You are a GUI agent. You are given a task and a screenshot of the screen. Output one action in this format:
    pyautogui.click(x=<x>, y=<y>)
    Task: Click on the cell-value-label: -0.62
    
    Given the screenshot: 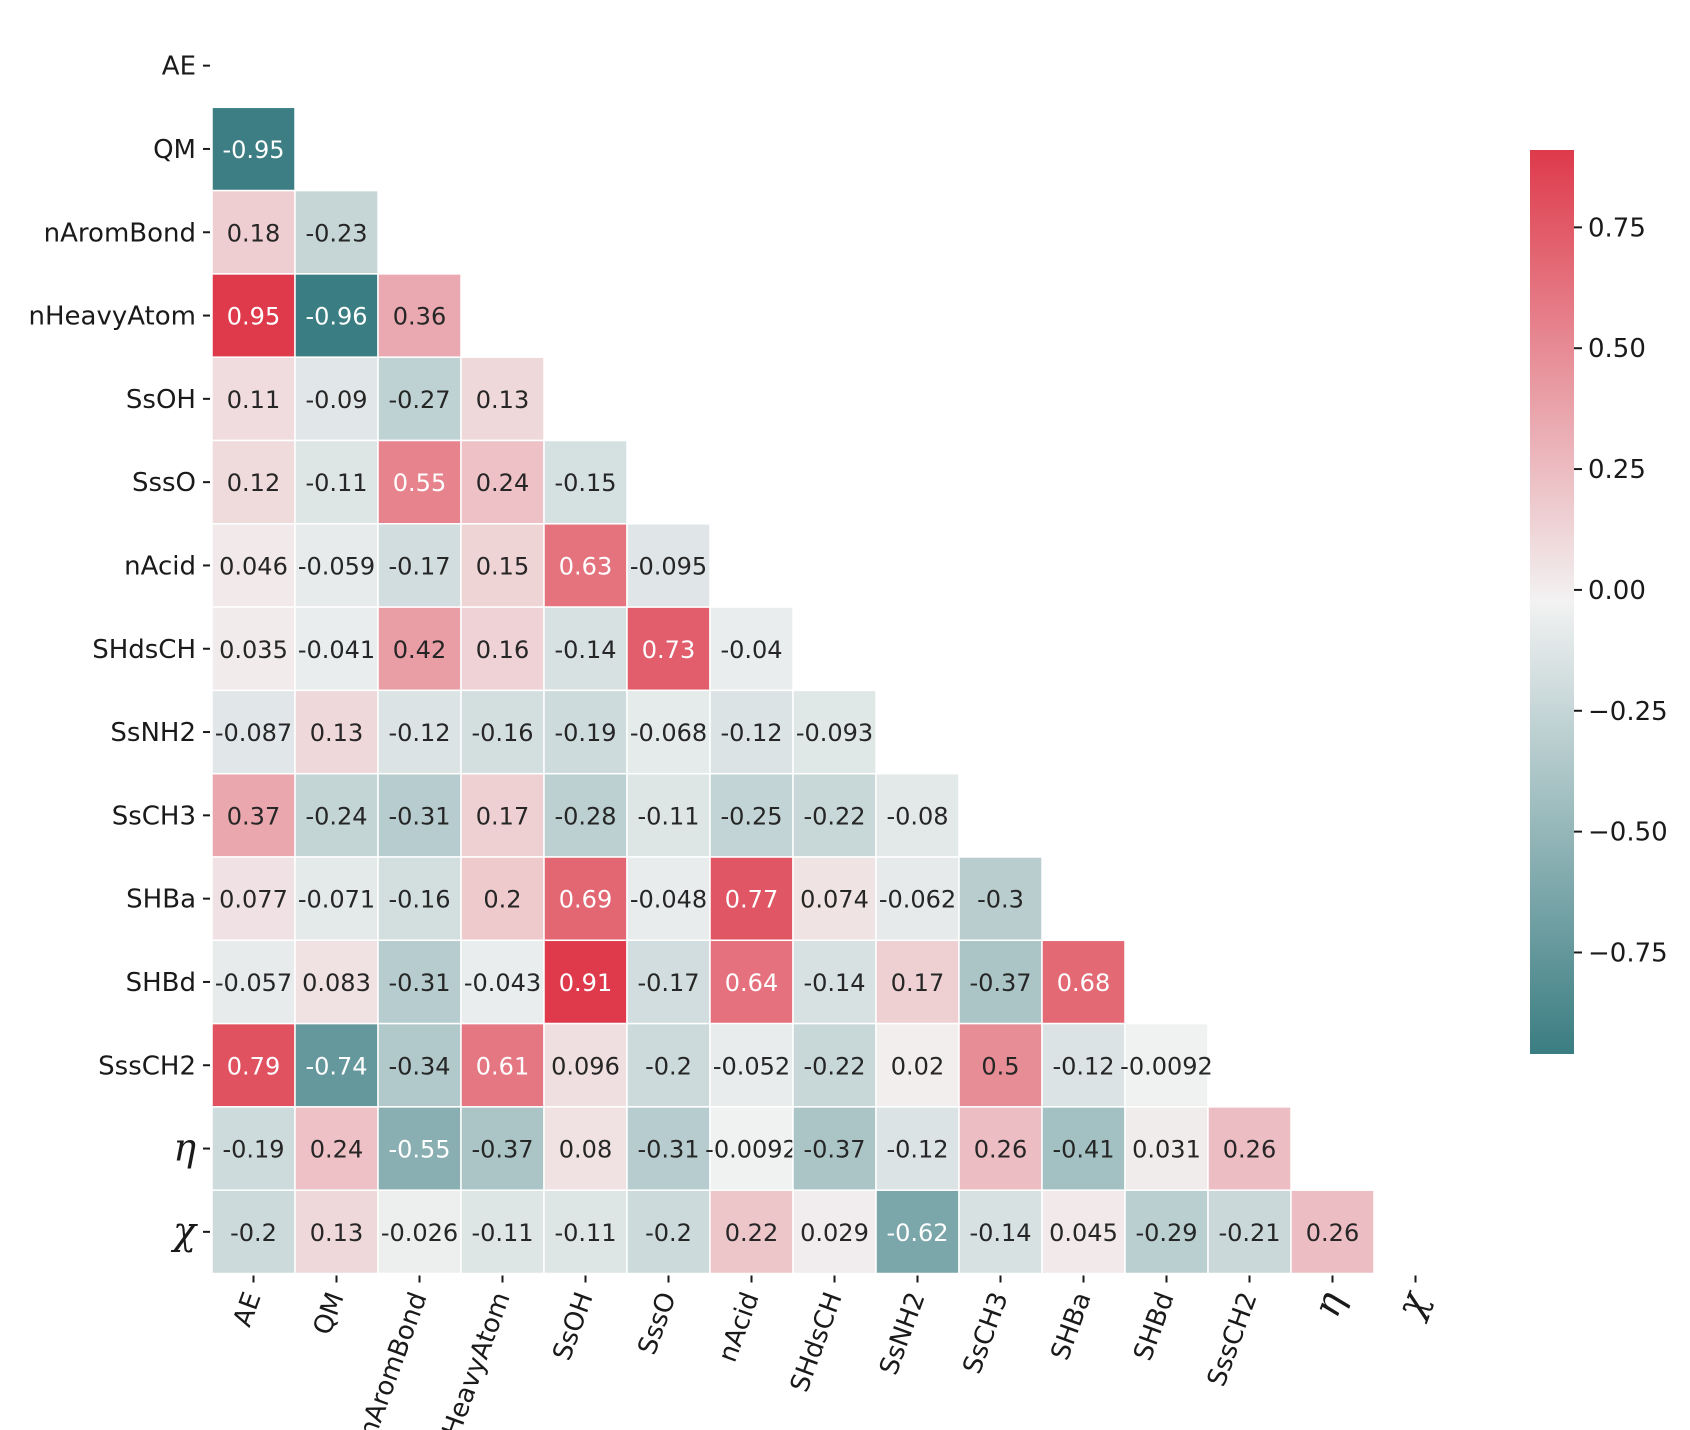 What is the action you would take?
    pyautogui.click(x=917, y=1233)
    